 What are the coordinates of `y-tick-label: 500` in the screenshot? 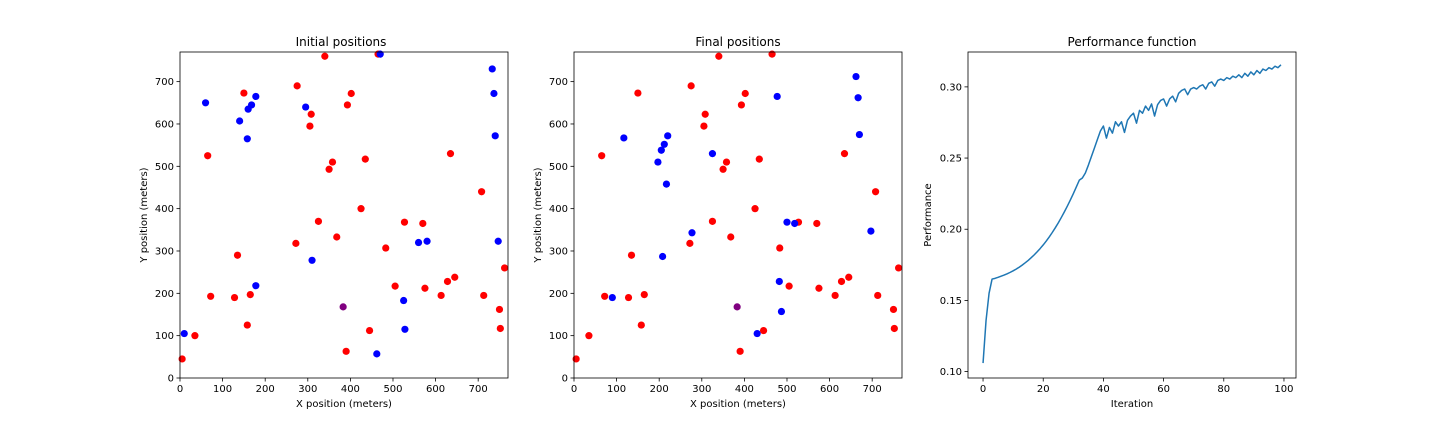 It's located at (558, 167).